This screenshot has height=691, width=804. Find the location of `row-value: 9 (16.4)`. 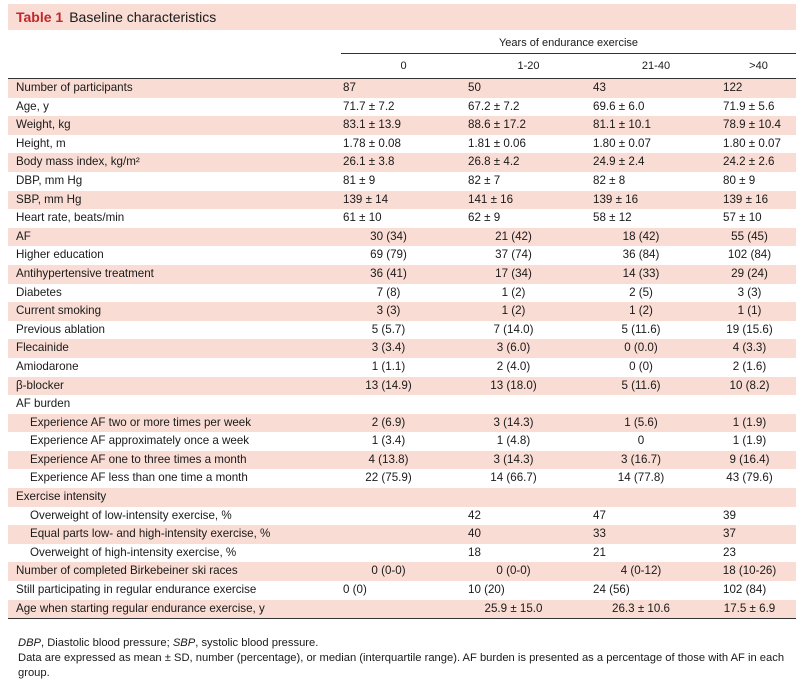

row-value: 9 (16.4) is located at coordinates (758, 460).